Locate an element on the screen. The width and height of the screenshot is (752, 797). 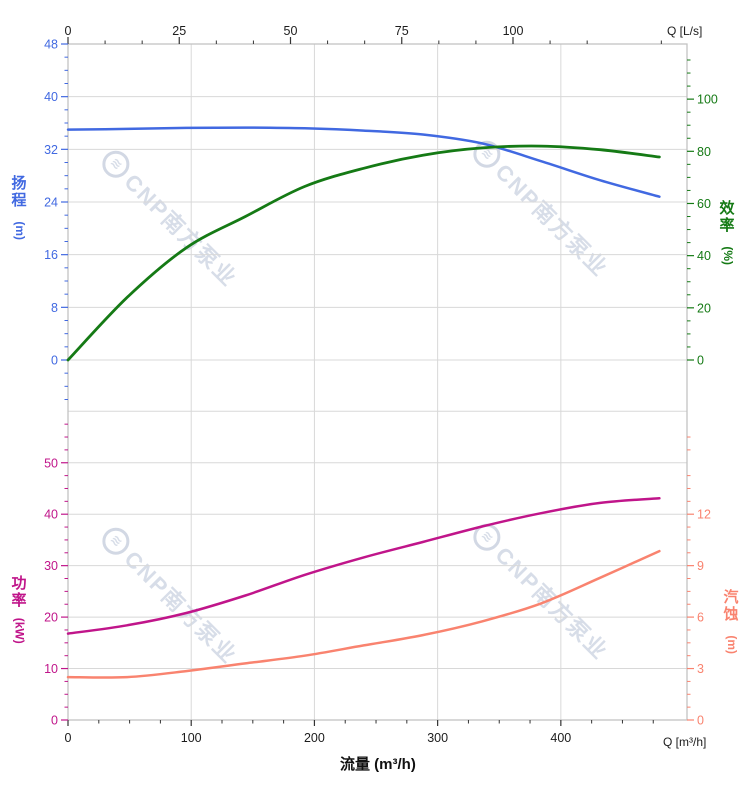
efficiency-axis-unit: (%) is located at coordinates (727, 255).